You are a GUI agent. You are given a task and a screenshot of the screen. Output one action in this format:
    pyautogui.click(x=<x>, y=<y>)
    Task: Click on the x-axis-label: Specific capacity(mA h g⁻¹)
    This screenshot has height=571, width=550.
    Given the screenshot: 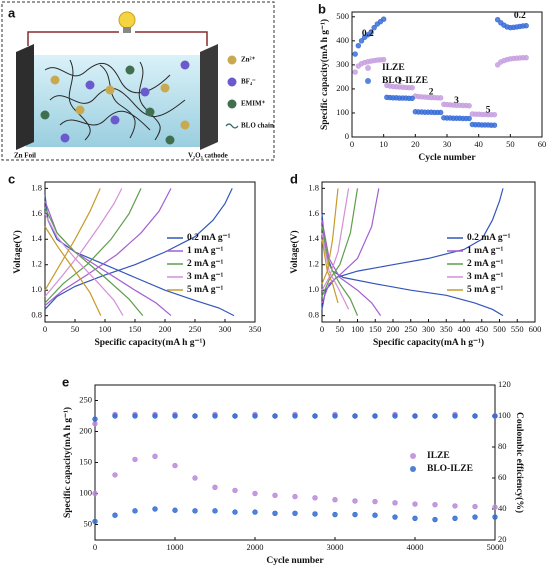 What is the action you would take?
    pyautogui.click(x=428, y=342)
    